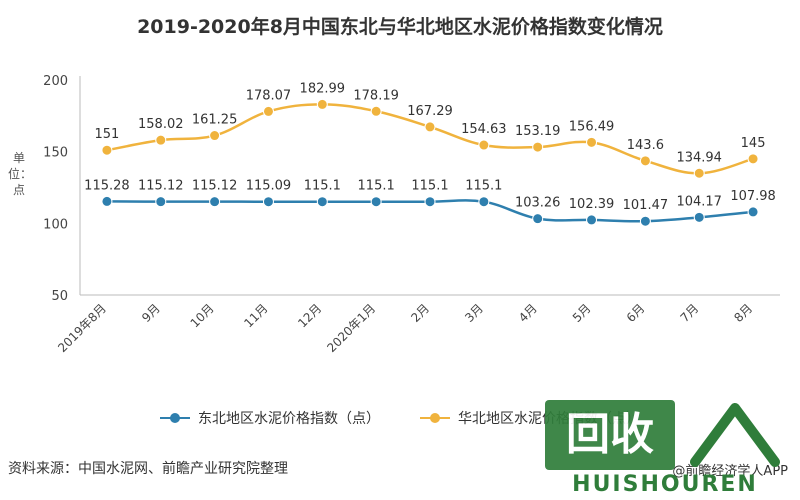 Image resolution: width=800 pixels, height=500 pixels. Describe the element at coordinates (528, 313) in the screenshot. I see `x-tick-label: 4月` at that location.